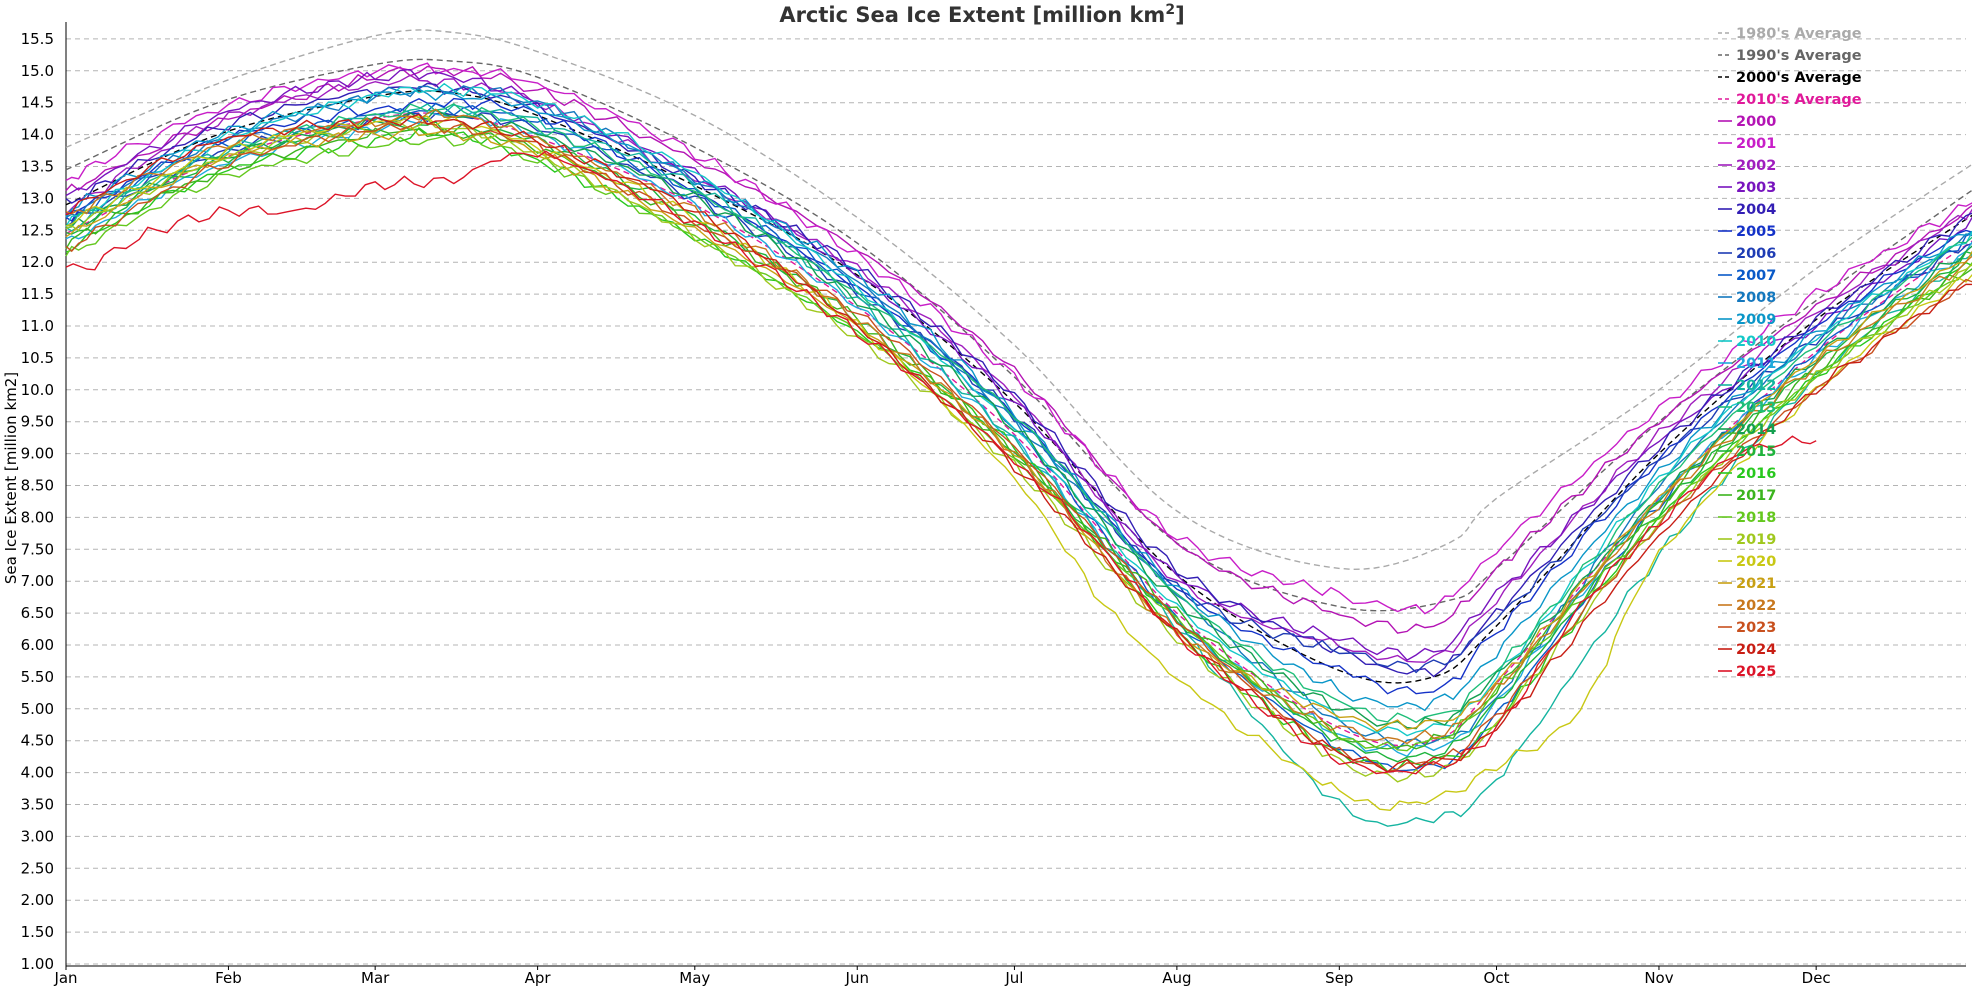 Image resolution: width=1972 pixels, height=986 pixels. I want to click on legend-label: 2012, so click(1756, 386).